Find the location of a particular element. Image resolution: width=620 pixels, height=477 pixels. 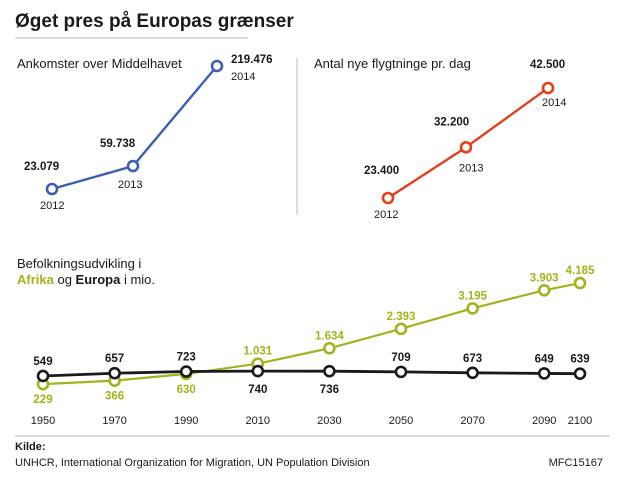

chart3-title-line2: Afrika og Europa i mio. is located at coordinates (86, 279).